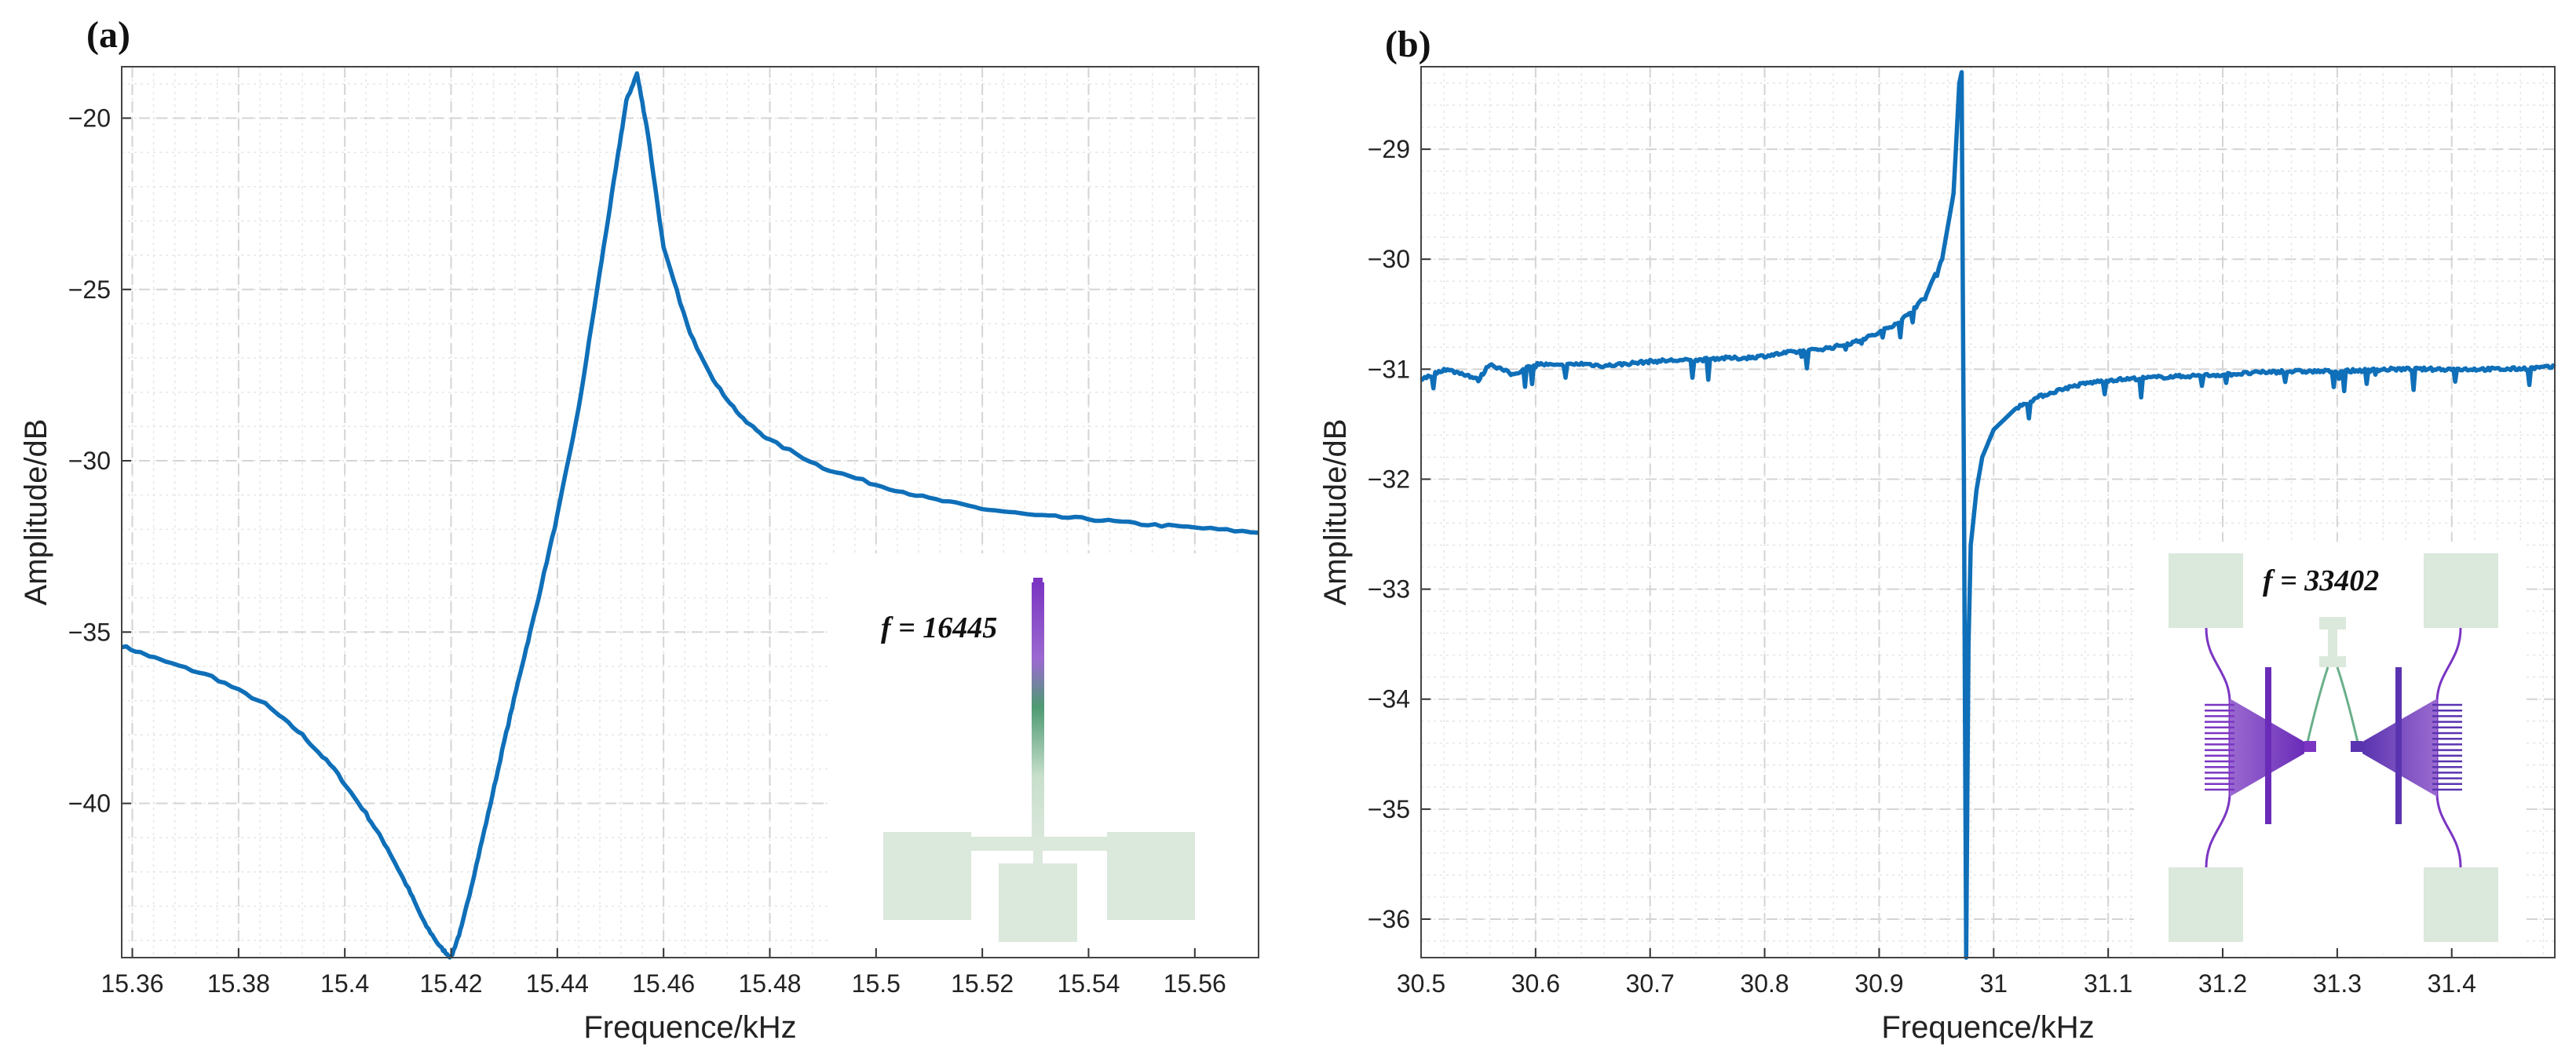 The width and height of the screenshot is (2576, 1062). Describe the element at coordinates (2356, 747) in the screenshot. I see `comb-connector-right` at that location.